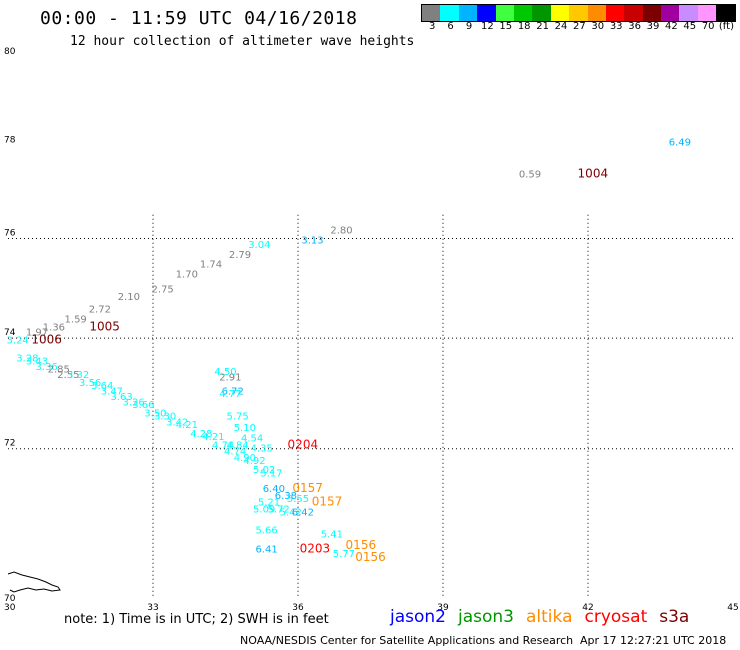 The width and height of the screenshot is (740, 650). Describe the element at coordinates (233, 391) in the screenshot. I see `wave-height-label: 6.72` at that location.